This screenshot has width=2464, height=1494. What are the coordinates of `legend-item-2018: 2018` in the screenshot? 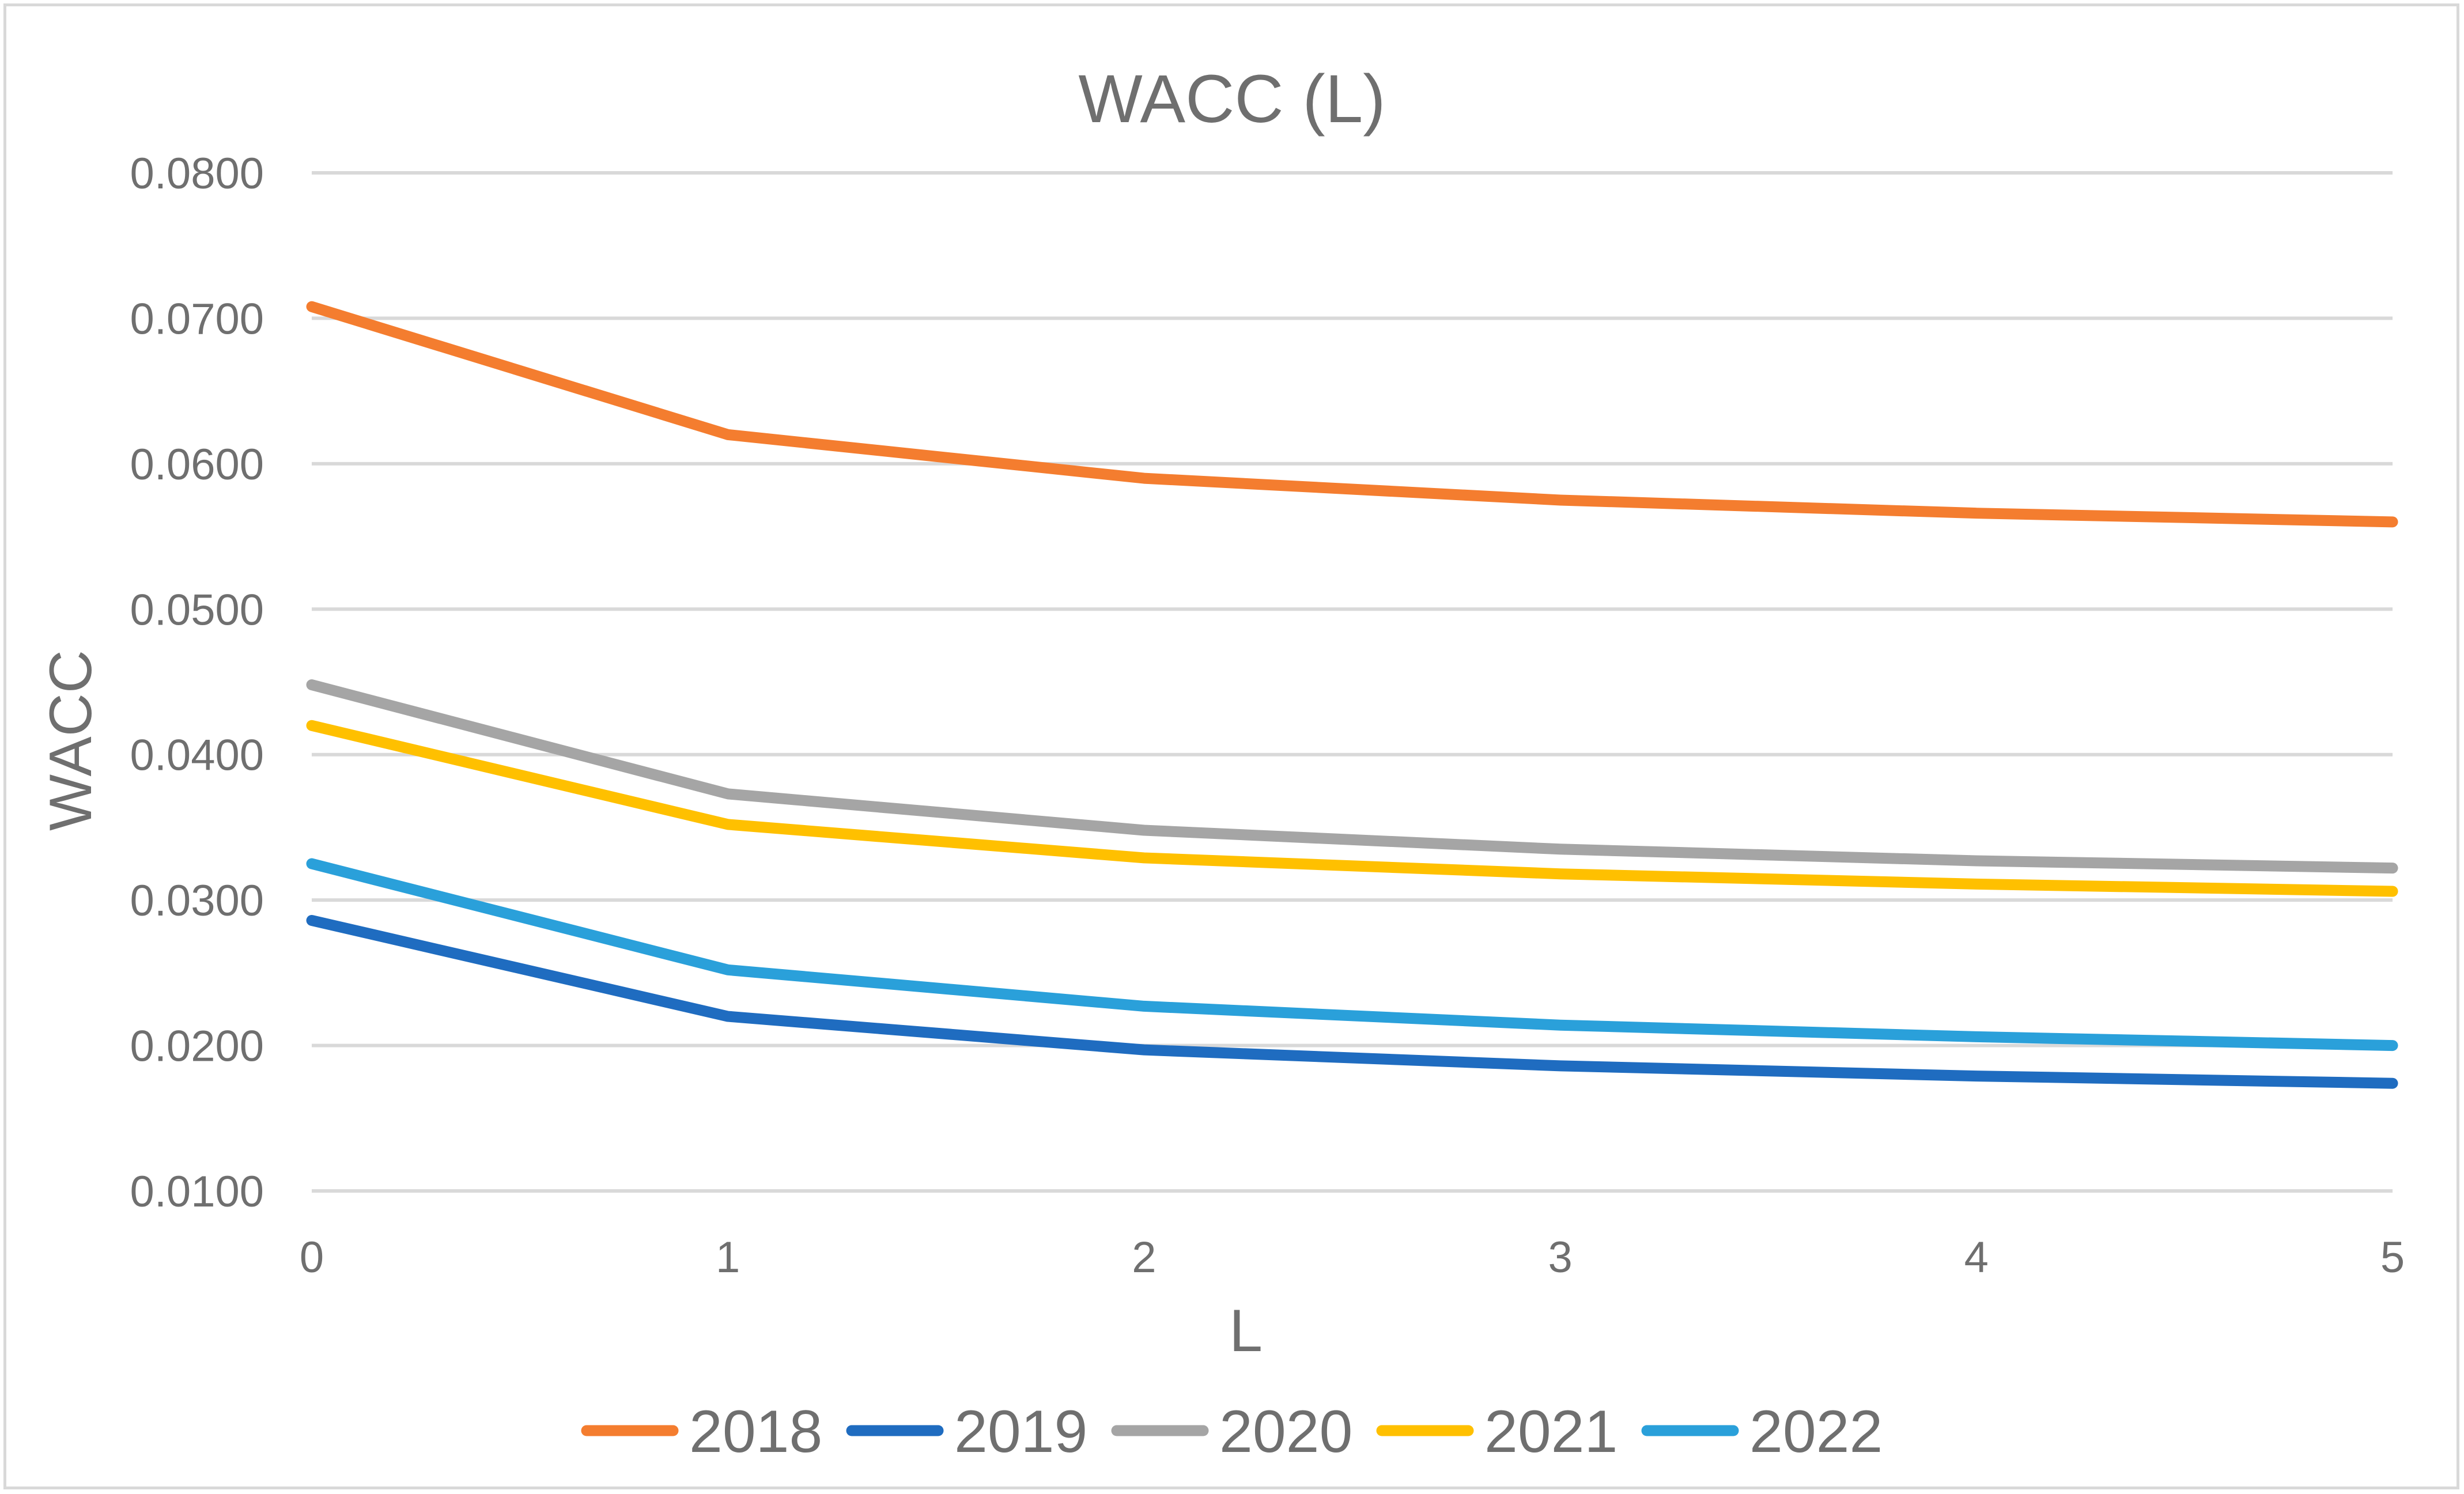 It's located at (701, 1431).